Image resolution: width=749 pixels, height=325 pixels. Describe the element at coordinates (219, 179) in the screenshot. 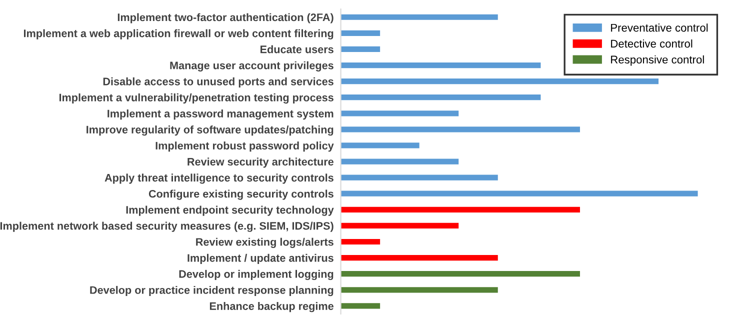

I see `y-tick-label: Apply threat intelligence to security controls` at that location.